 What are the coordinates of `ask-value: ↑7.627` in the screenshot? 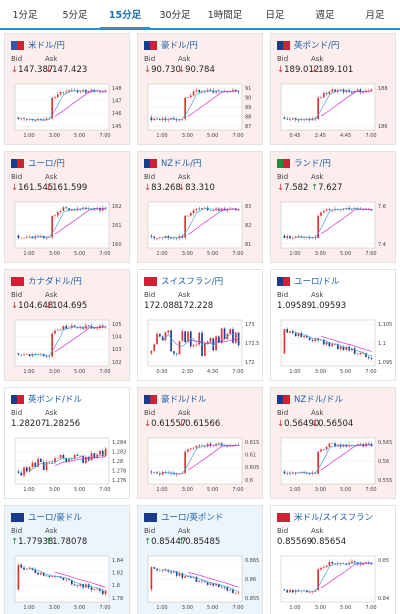 It's located at (326, 188).